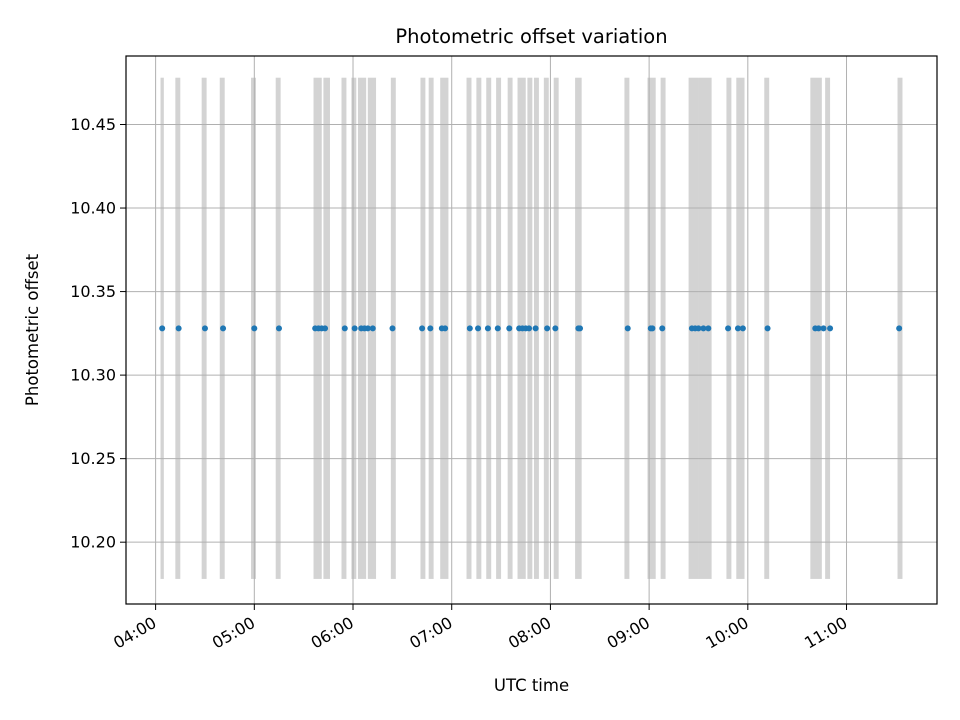 This screenshot has height=720, width=960. Describe the element at coordinates (98, 333) in the screenshot. I see `y-axis-ticks: 10.20 10.25 10.30 10.35 10.40 10.45` at that location.